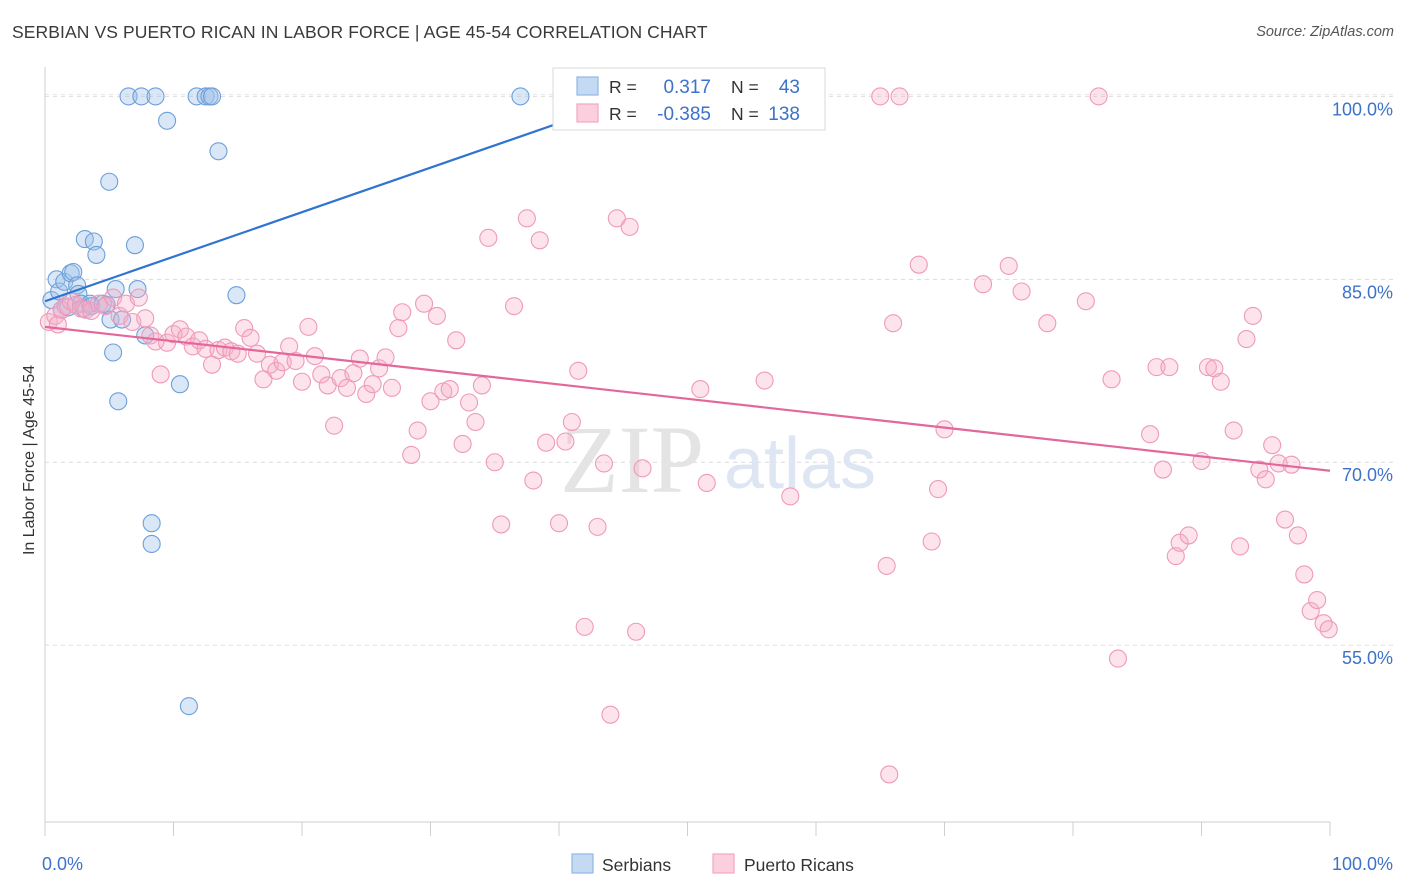 This screenshot has height=892, width=1406. I want to click on puerto-ricans-r-label: R =, so click(623, 114).